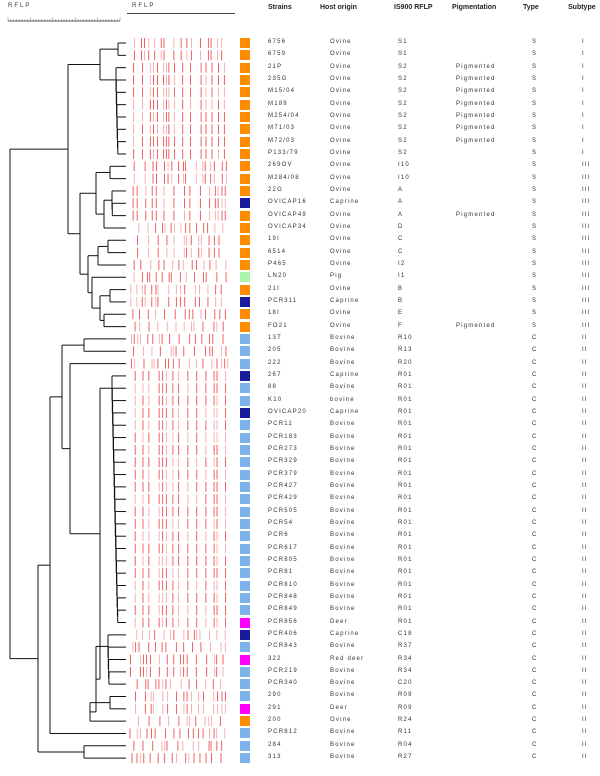 The width and height of the screenshot is (600, 776). I want to click on strain-name: 13T, so click(275, 337).